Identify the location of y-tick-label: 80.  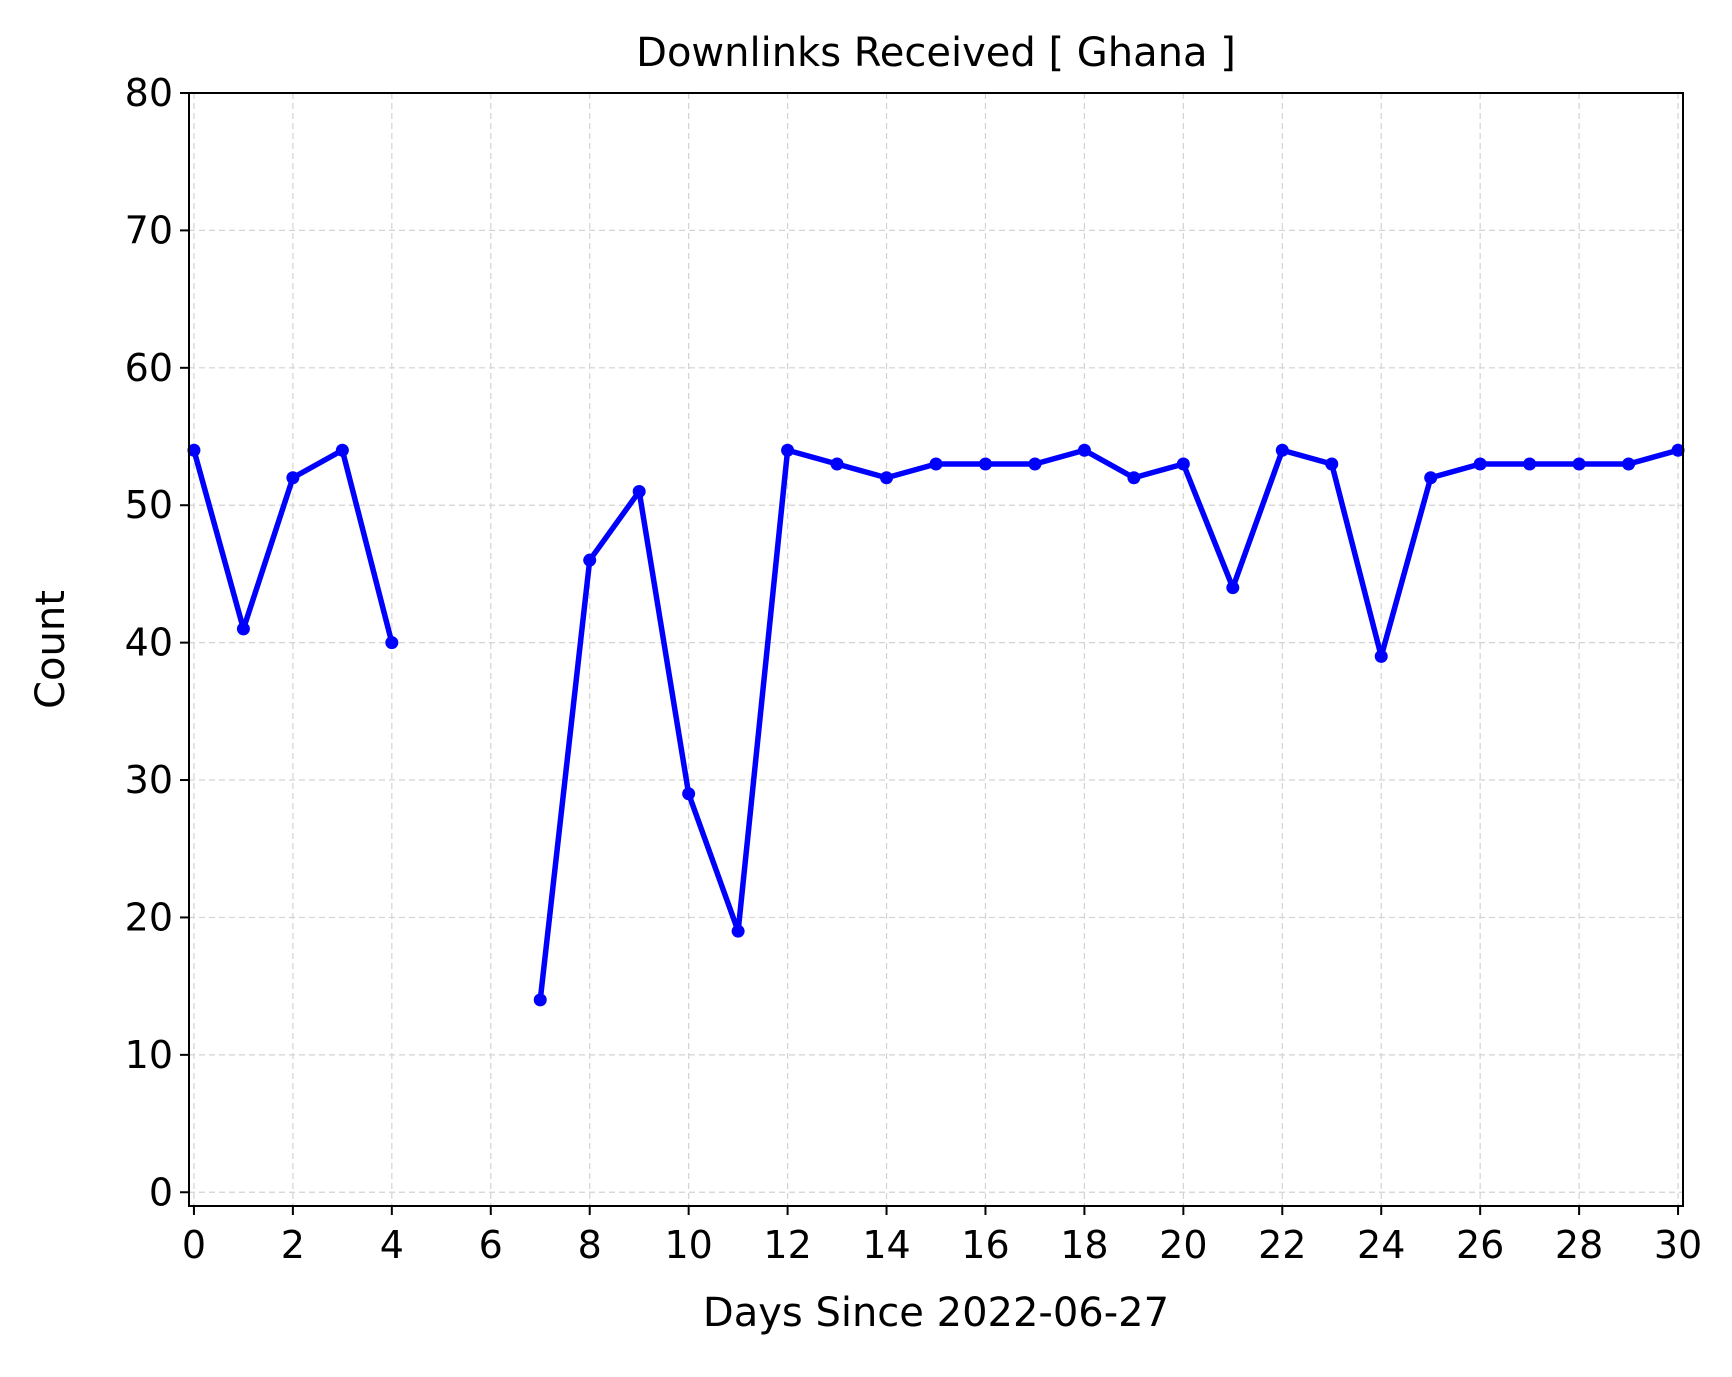
(149, 93).